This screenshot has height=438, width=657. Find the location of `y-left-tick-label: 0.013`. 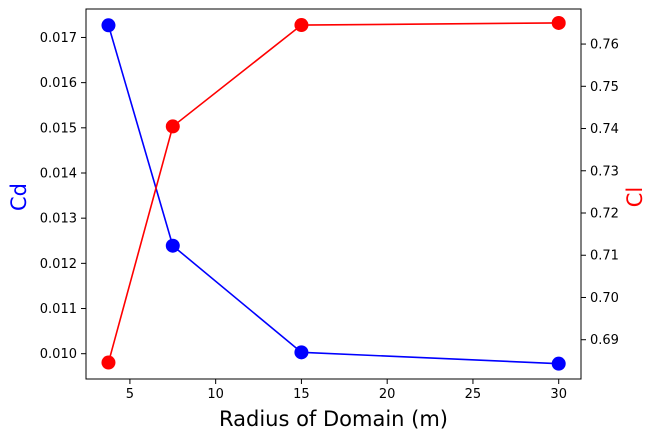

y-left-tick-label: 0.013 is located at coordinates (58, 219).